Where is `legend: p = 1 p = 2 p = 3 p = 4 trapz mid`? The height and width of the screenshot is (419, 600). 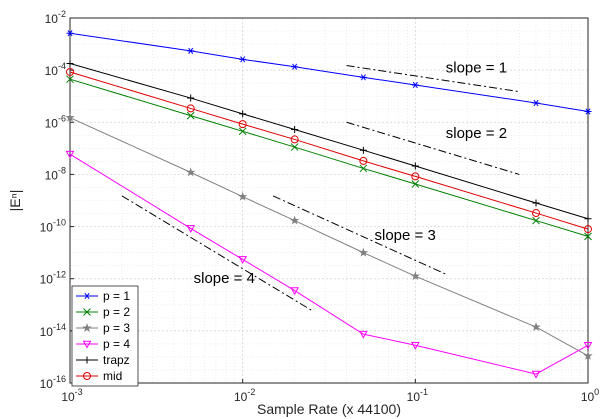
legend: p = 1 p = 2 p = 3 p = 4 trapz mid is located at coordinates (105, 336).